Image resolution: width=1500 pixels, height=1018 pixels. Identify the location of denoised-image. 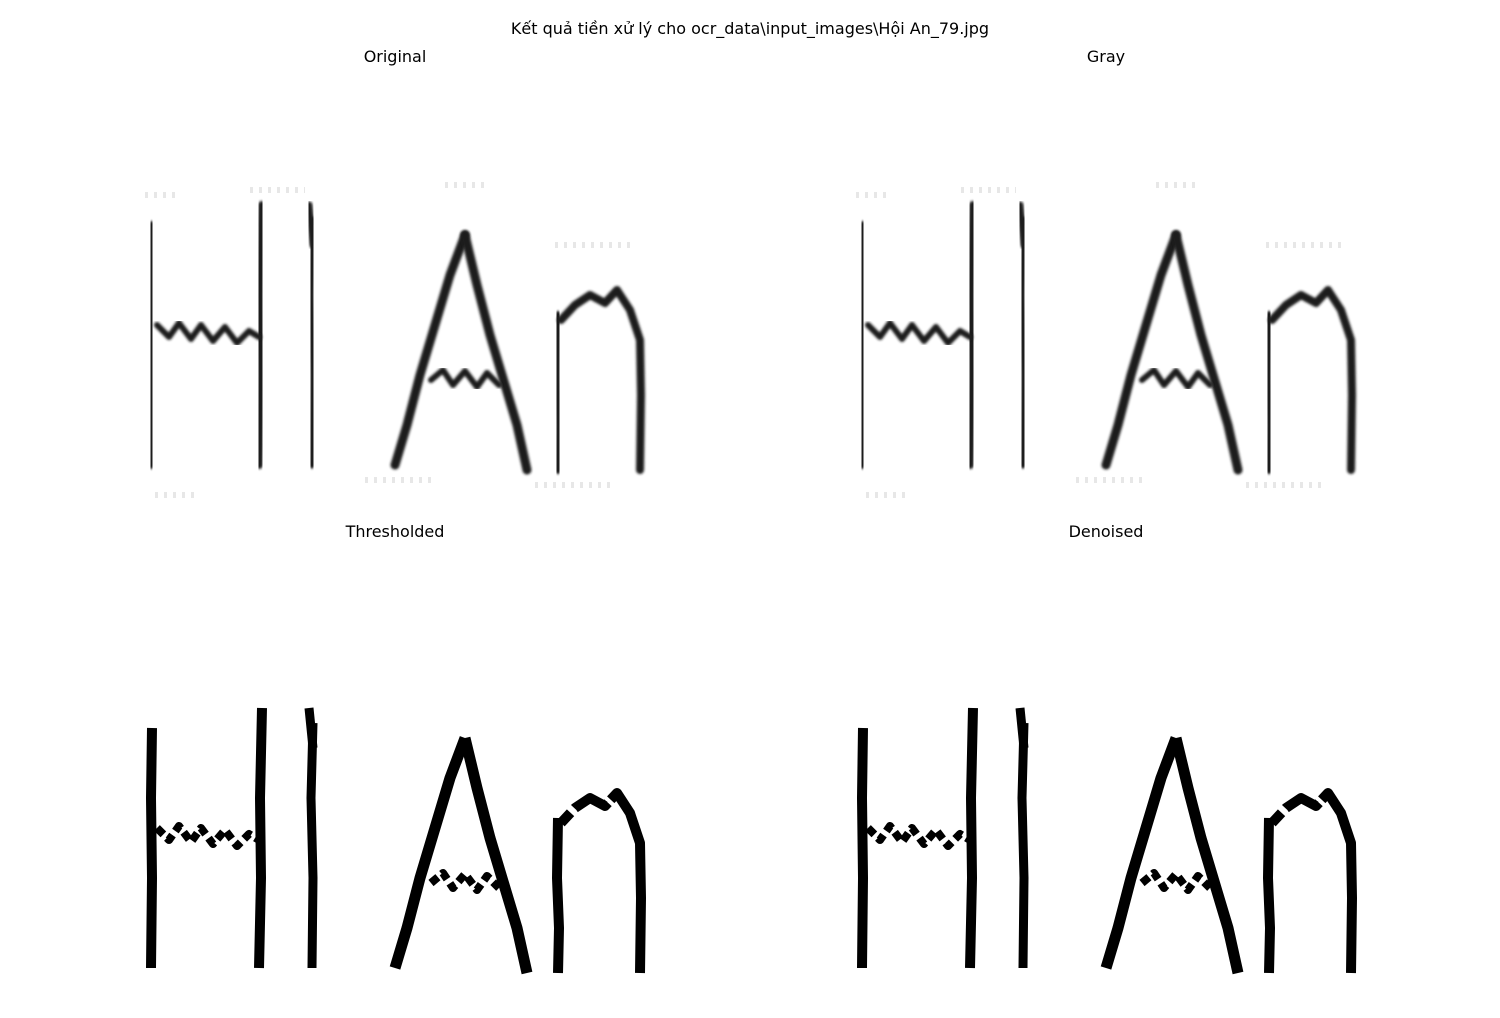
(1106, 848).